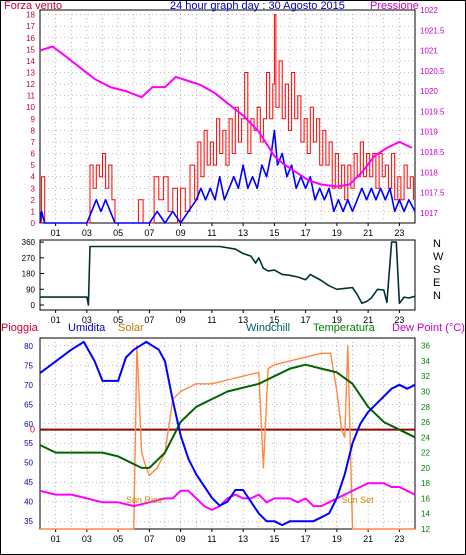 The width and height of the screenshot is (466, 555). I want to click on wind-tick-label: 5, so click(33, 165).